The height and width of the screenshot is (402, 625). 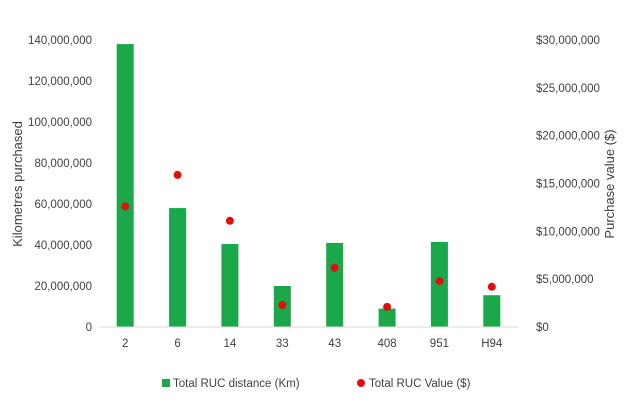 What do you see at coordinates (568, 232) in the screenshot?
I see `y2-tick-label: $10,000,000` at bounding box center [568, 232].